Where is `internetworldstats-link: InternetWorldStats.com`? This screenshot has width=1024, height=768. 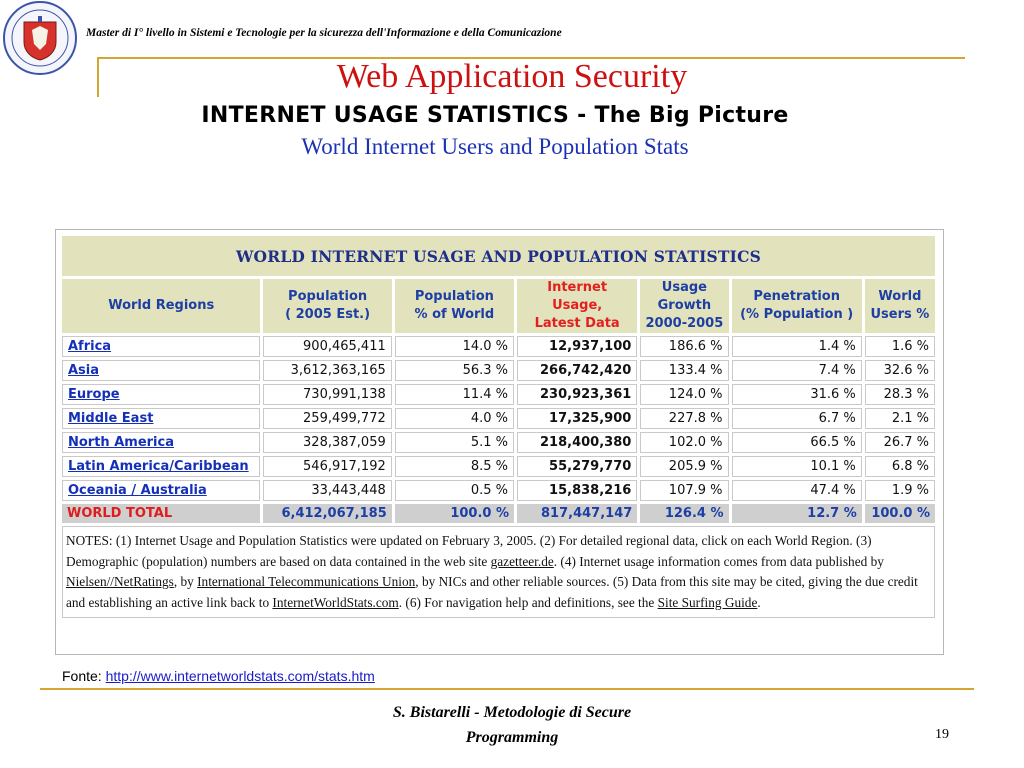
internetworldstats-link: InternetWorldStats.com is located at coordinates (335, 602).